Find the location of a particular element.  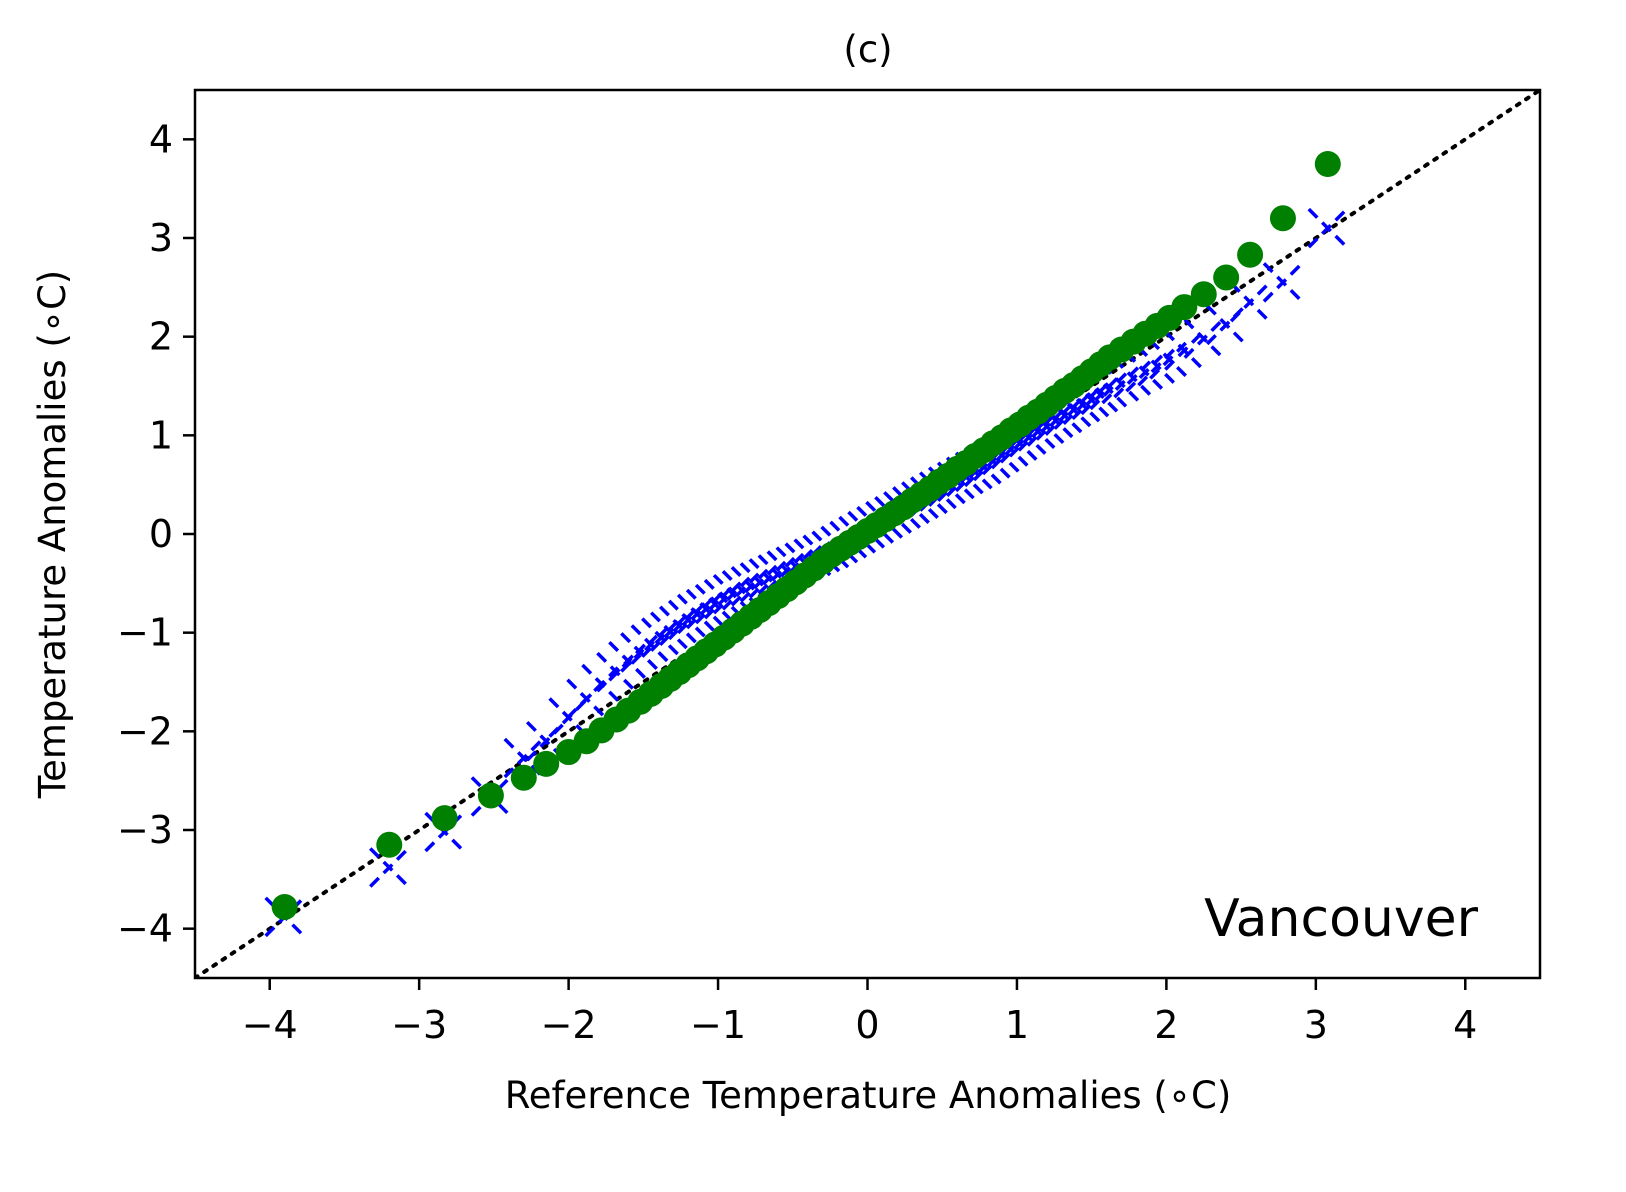

y-tick-label: −3 is located at coordinates (145, 830).